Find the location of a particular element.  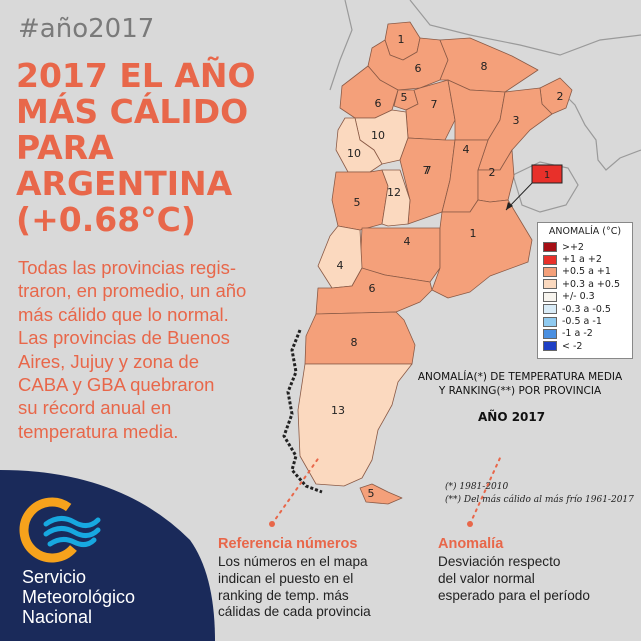

legend-item: +0.3 a +0.5 is located at coordinates (585, 284).